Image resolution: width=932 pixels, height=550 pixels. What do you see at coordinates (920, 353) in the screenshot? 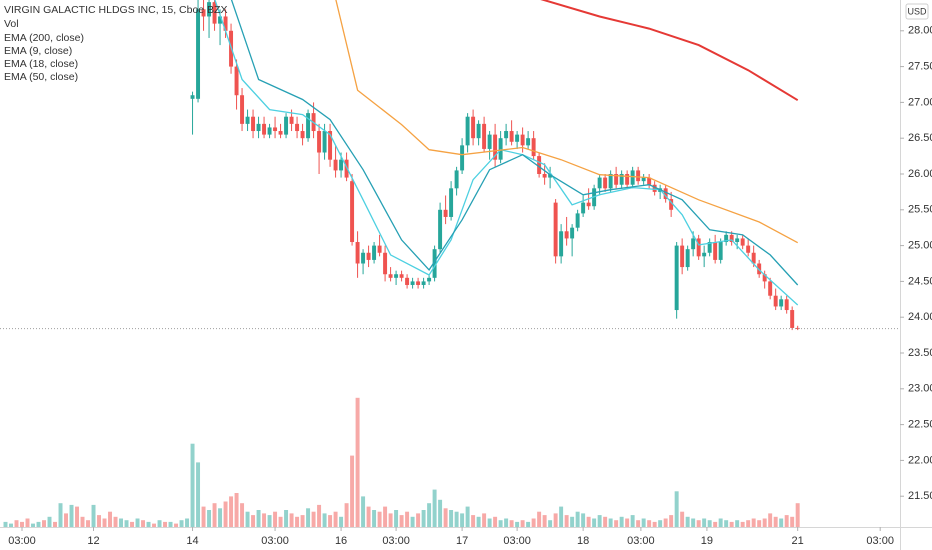
I see `y-tick-label: 23.50` at bounding box center [920, 353].